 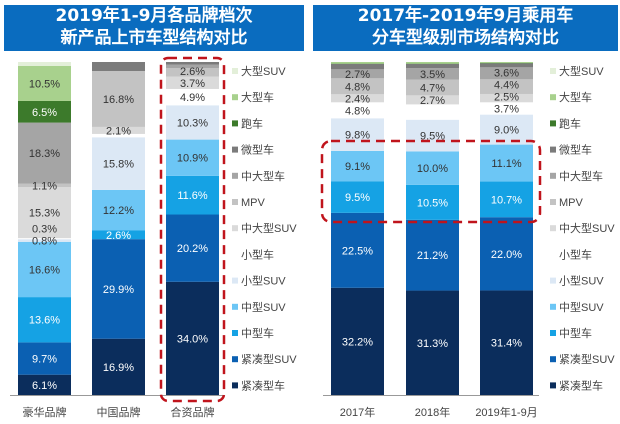 I want to click on data-label: 4.4%, so click(x=506, y=86).